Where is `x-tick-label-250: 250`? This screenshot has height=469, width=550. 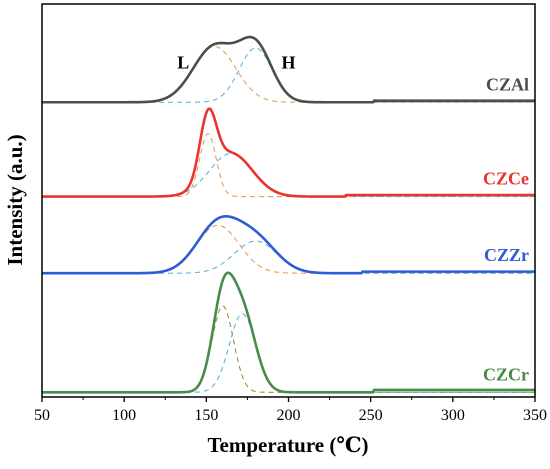 x-tick-label-250: 250 is located at coordinates (371, 415).